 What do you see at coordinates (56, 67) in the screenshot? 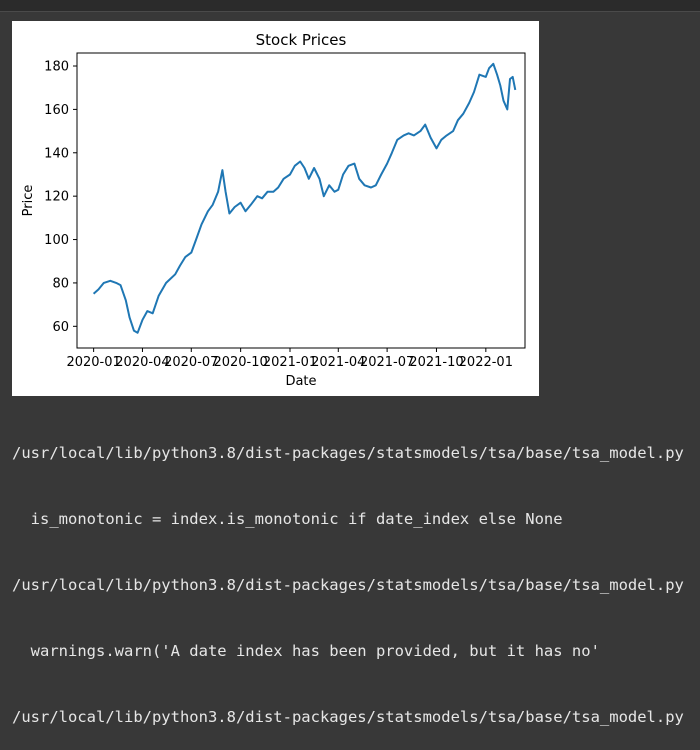
I see `y-tick-label: 180` at bounding box center [56, 67].